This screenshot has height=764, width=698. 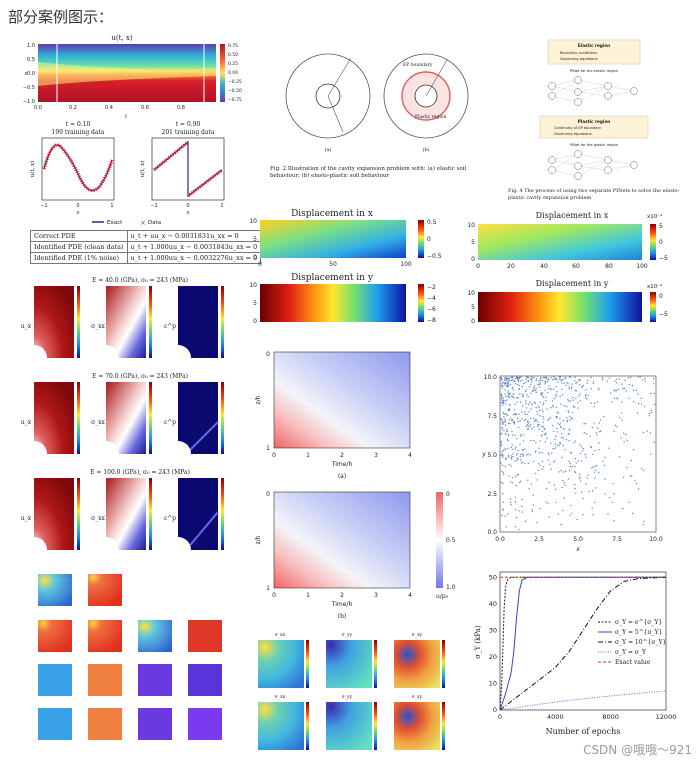 I want to click on disp-cb2-tick: −8, so click(x=431, y=320).